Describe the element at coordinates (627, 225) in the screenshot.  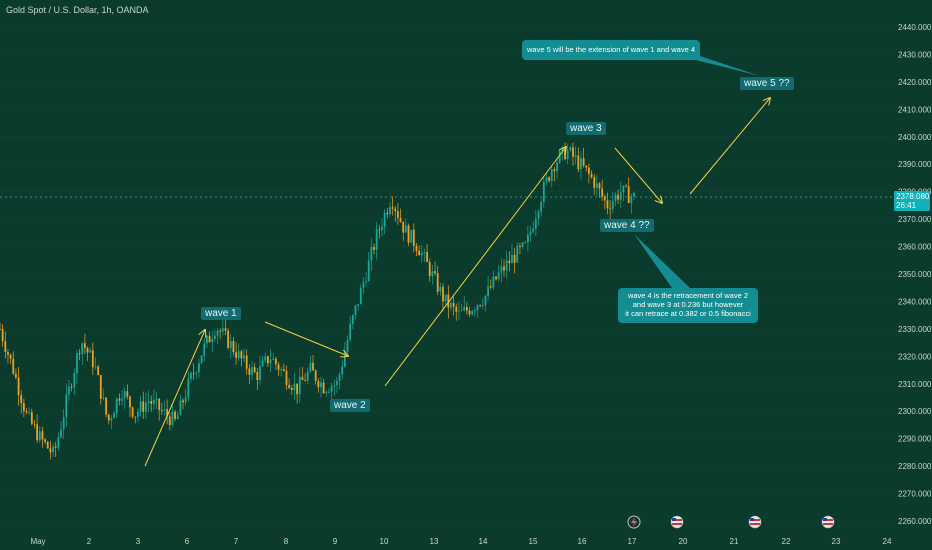
I see `wave-4-label: wave 4 ??` at that location.